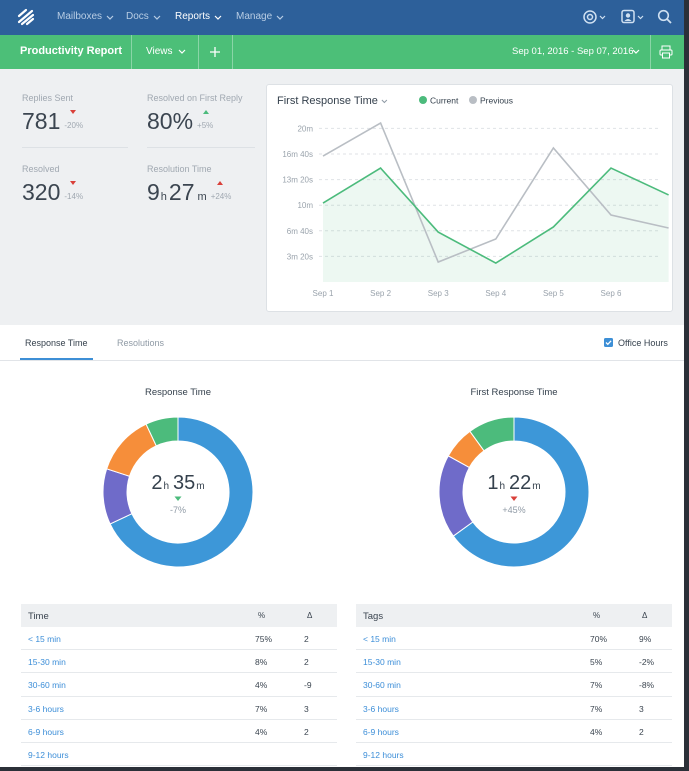 This screenshot has height=771, width=689. I want to click on stat-change: +5%, so click(205, 125).